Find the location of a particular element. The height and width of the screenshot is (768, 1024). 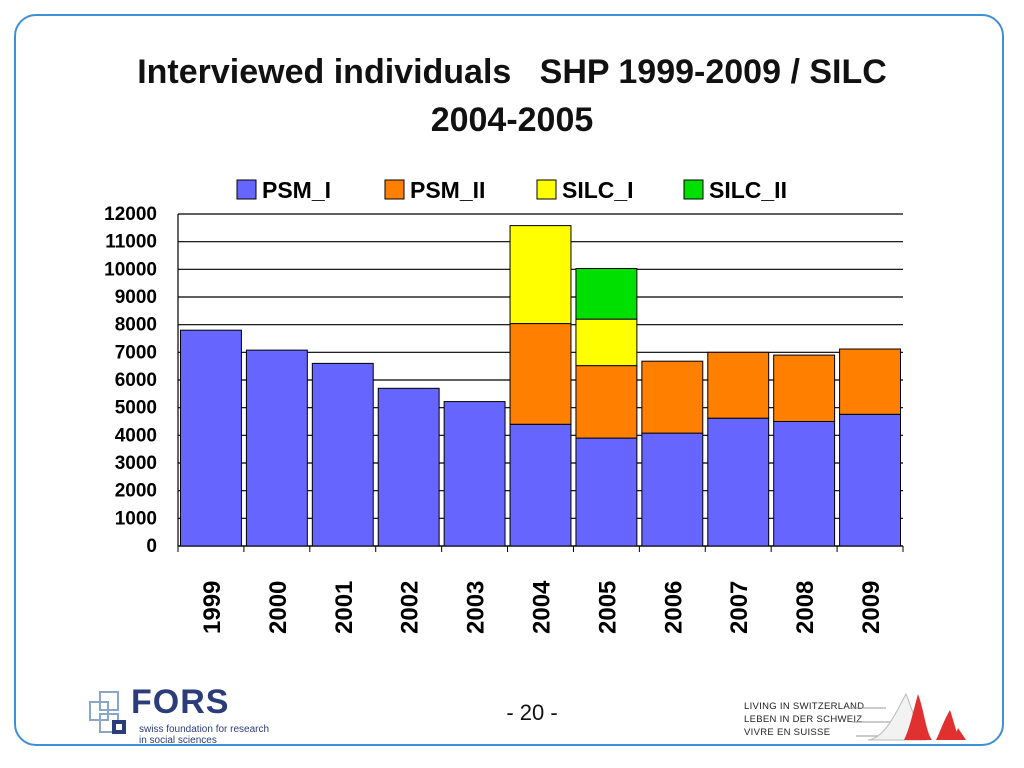

x-tick-label: 2007 is located at coordinates (739, 607).